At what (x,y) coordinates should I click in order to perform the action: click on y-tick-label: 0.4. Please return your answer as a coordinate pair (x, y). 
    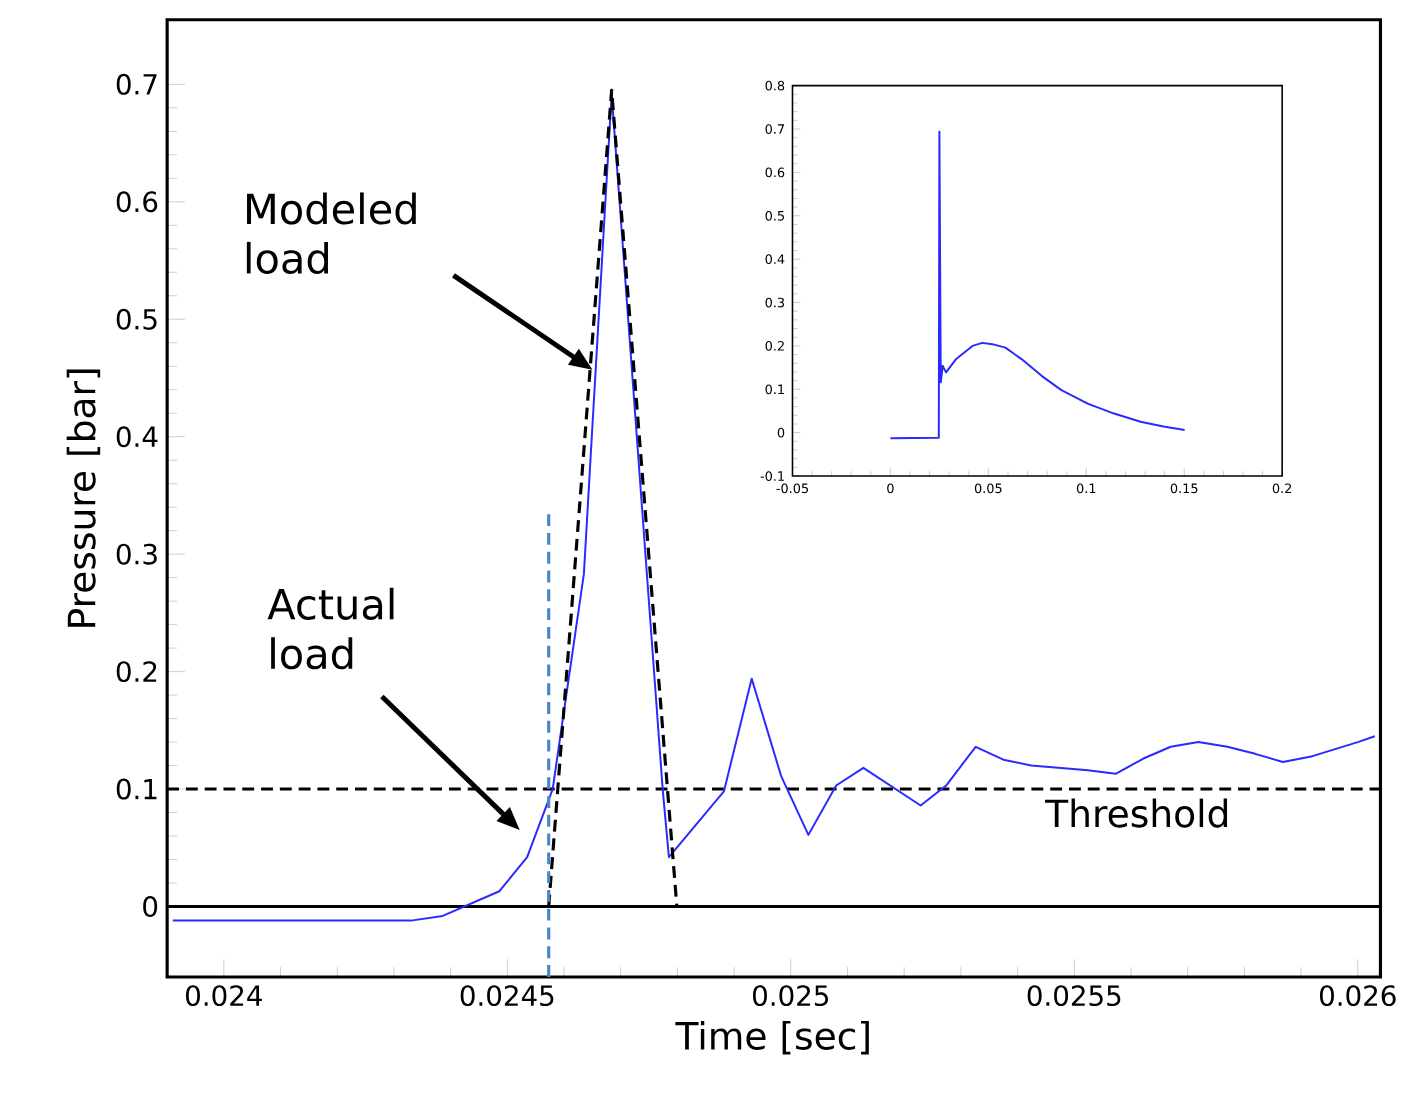
    Looking at the image, I should click on (137, 437).